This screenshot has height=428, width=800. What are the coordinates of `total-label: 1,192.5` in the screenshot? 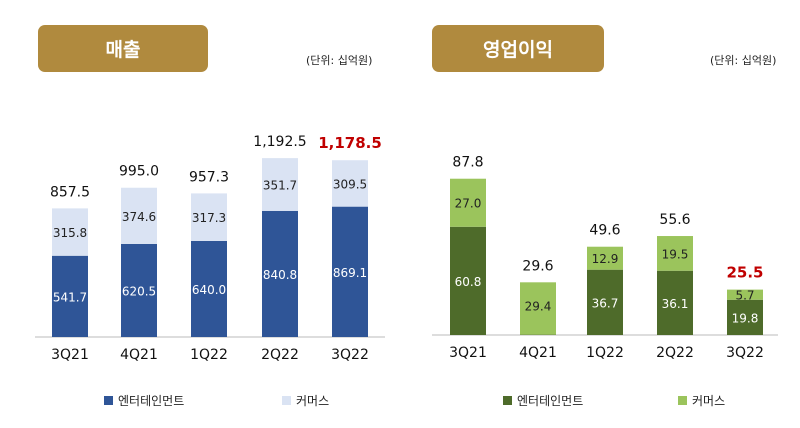 It's located at (279, 142).